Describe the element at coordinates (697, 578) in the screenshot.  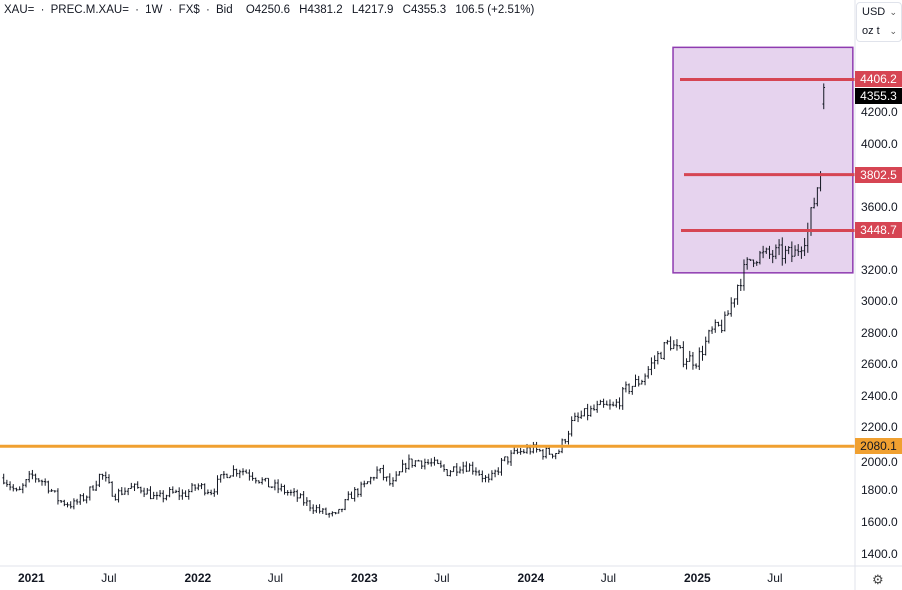
I see `time-axis-tick: 2025` at that location.